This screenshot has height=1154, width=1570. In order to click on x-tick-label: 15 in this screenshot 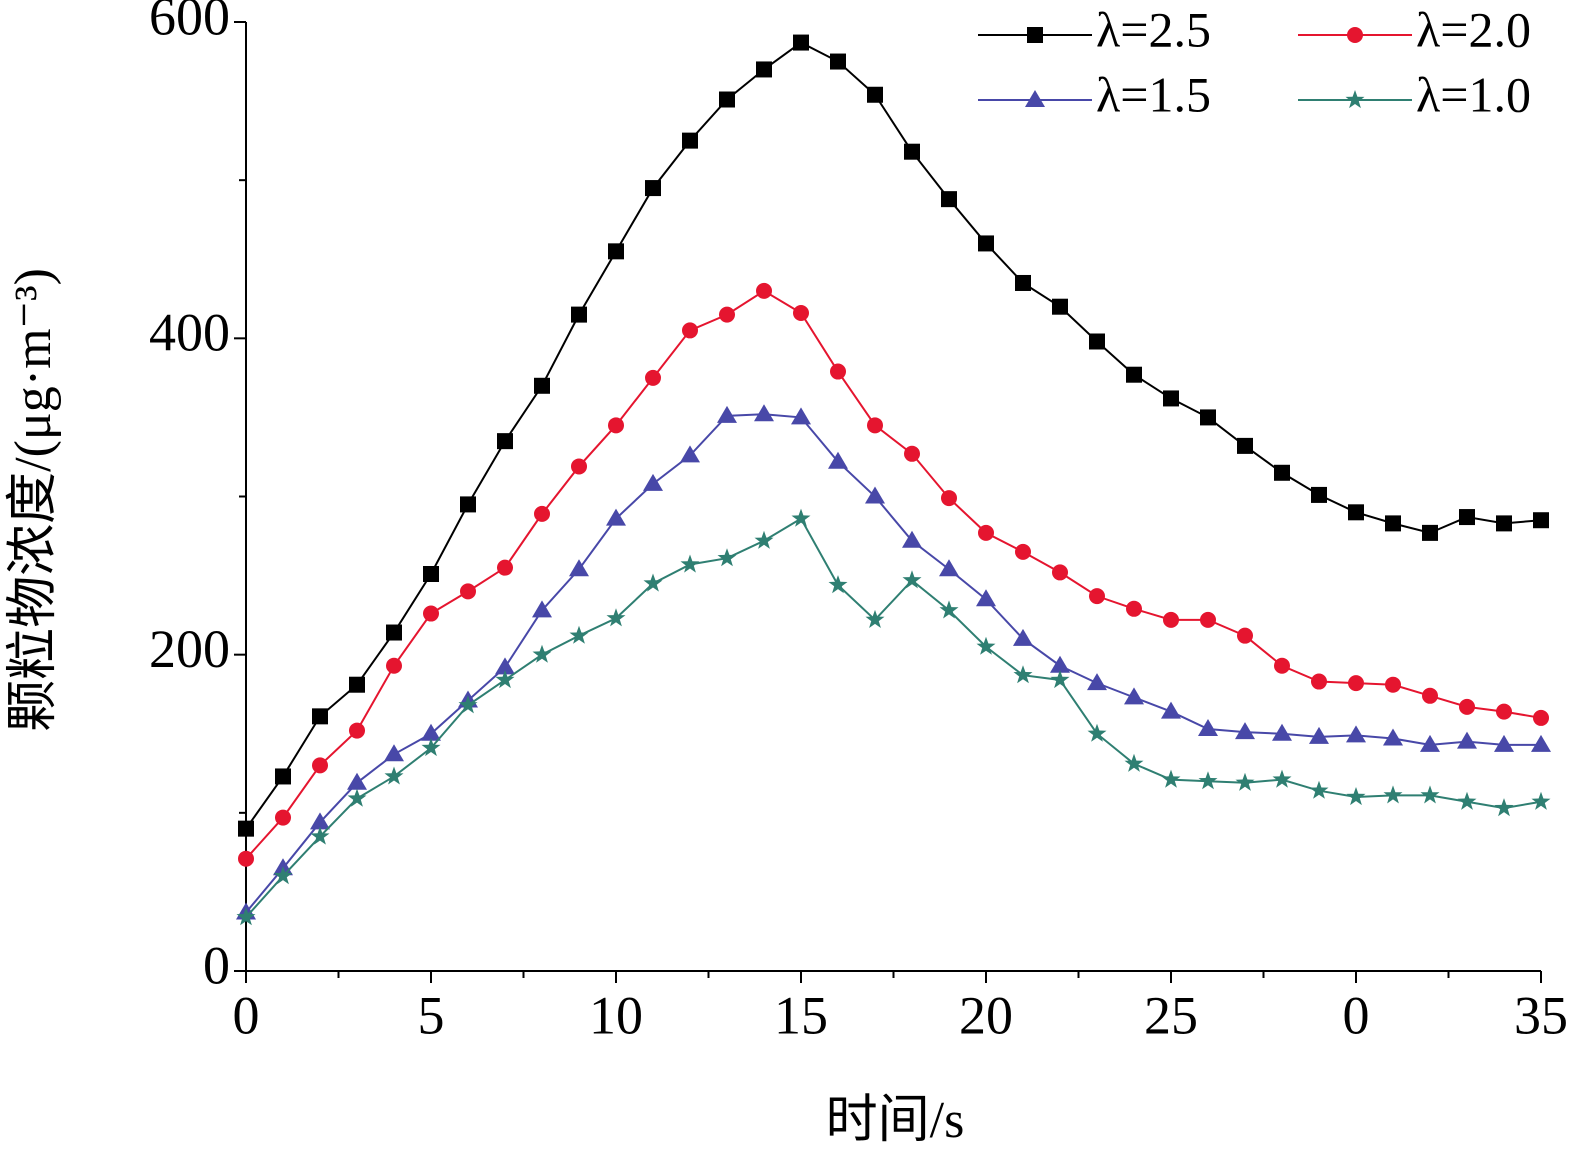, I will do `click(801, 1015)`.